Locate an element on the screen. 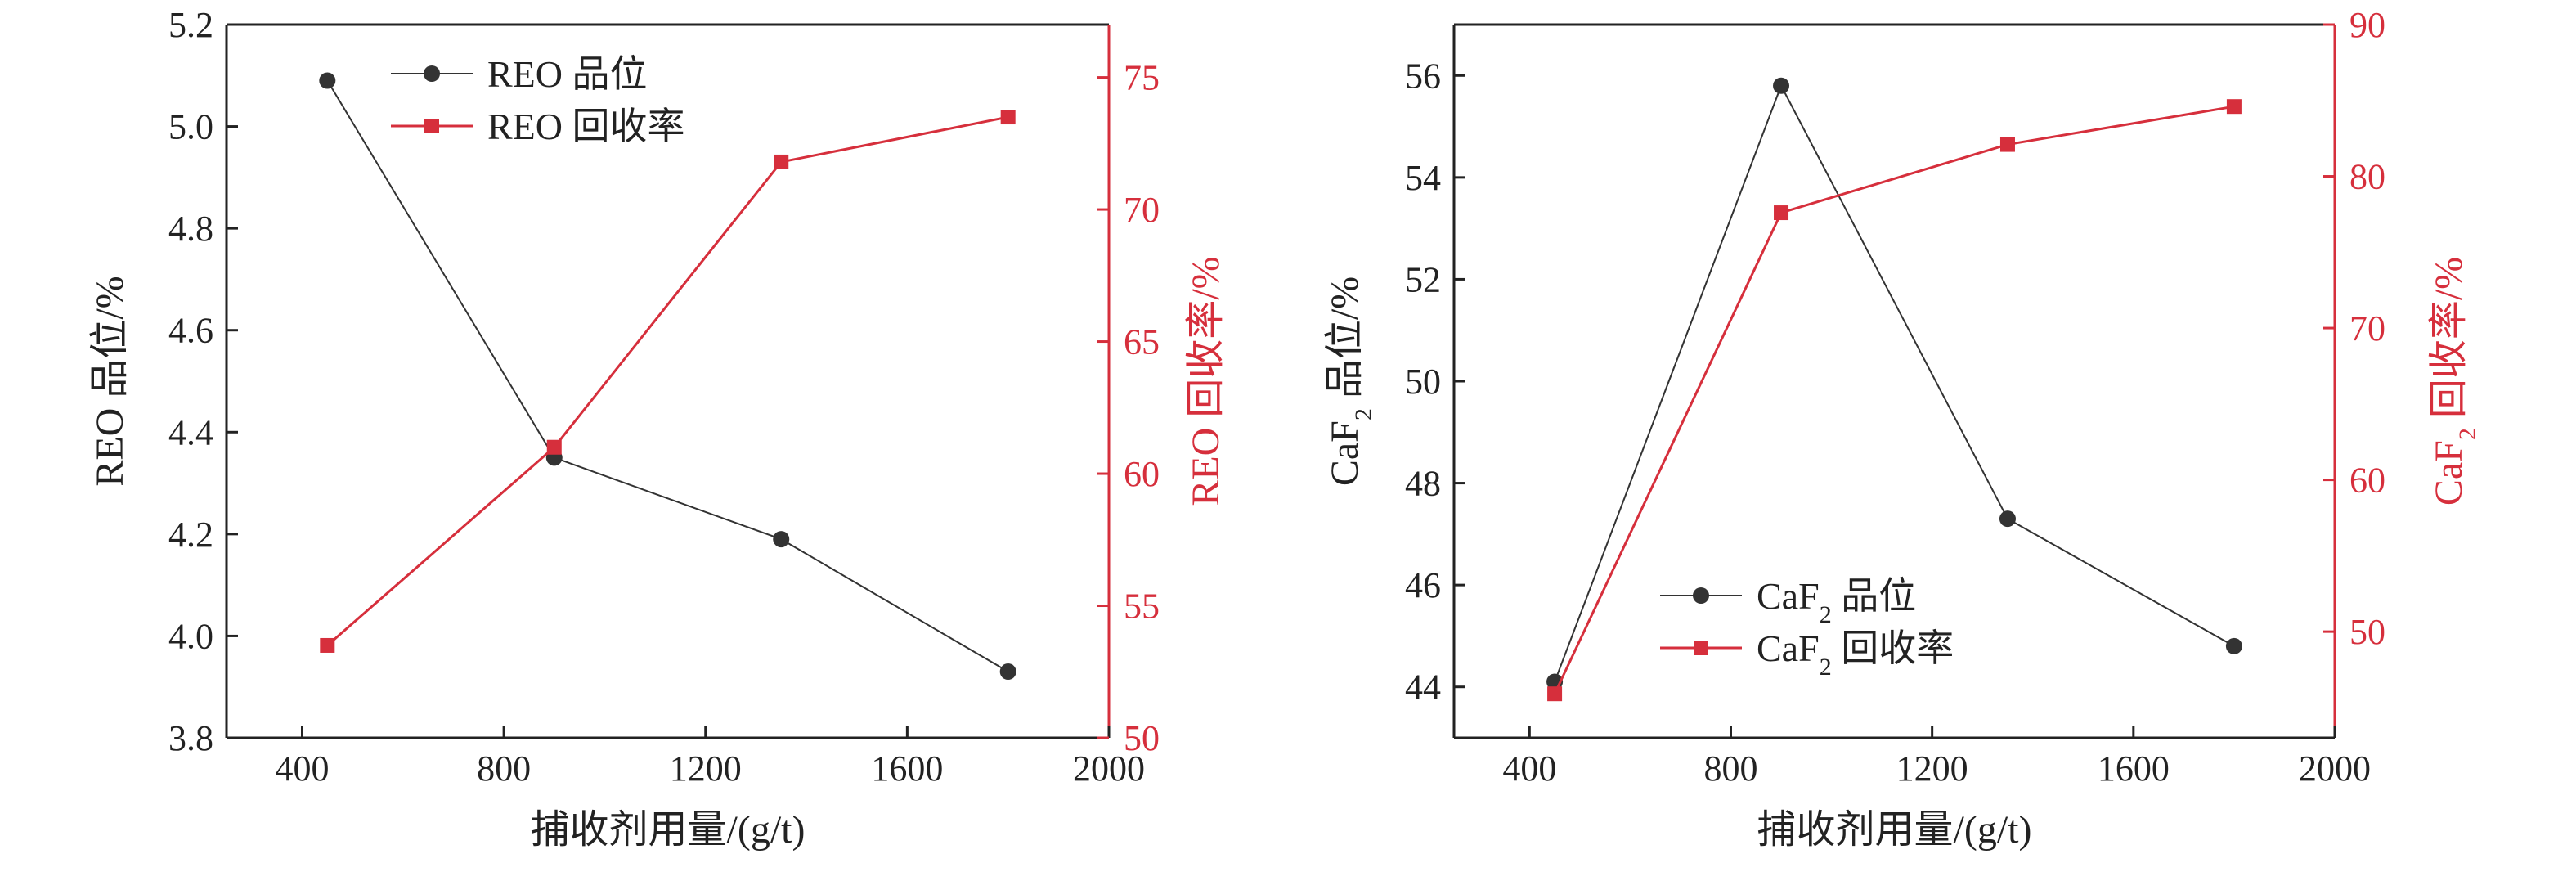 The height and width of the screenshot is (872, 2576). legend-label: REO 品位 is located at coordinates (568, 74).